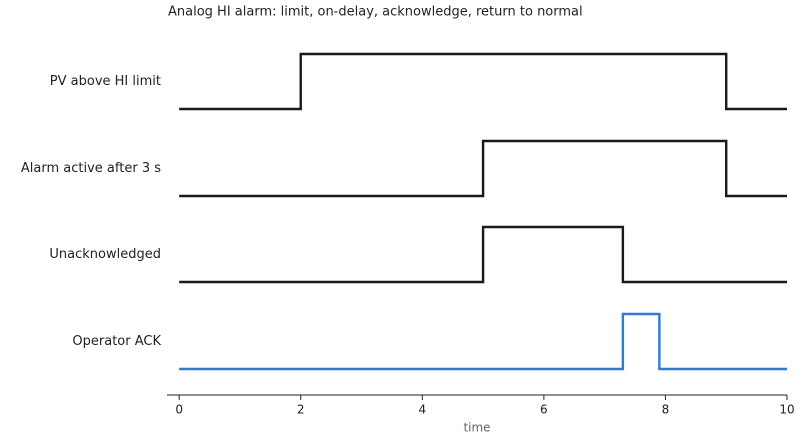 The width and height of the screenshot is (806, 440). Describe the element at coordinates (105, 81) in the screenshot. I see `signal-label: PV above HI limit` at that location.